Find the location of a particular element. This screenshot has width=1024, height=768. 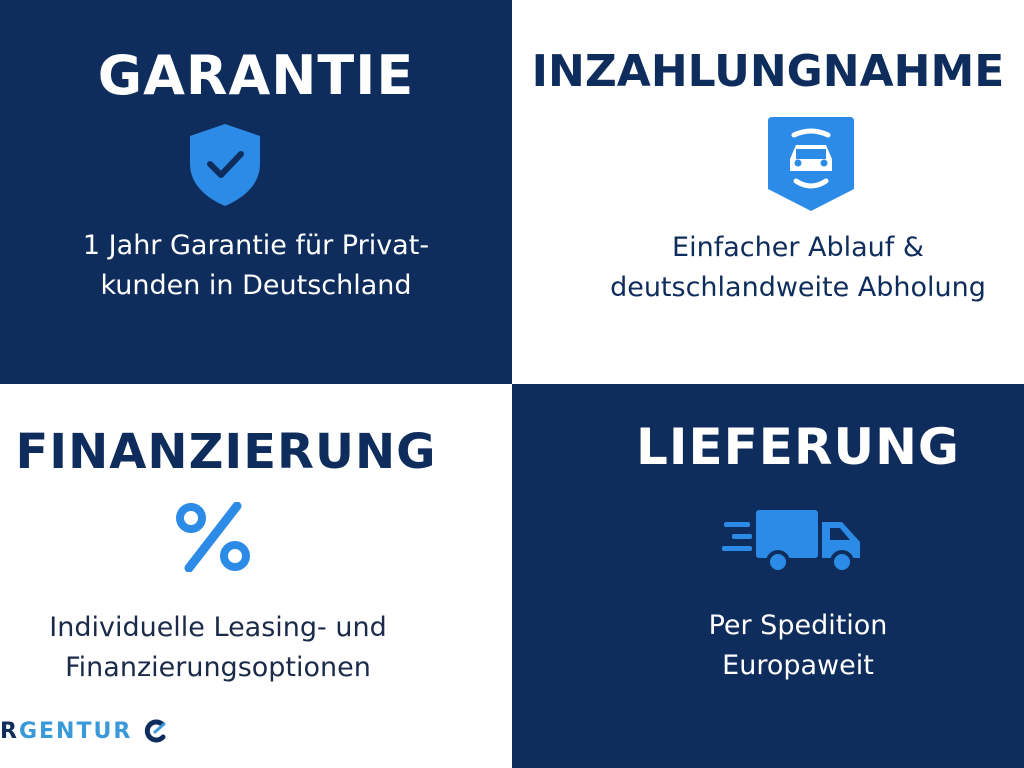

truck-icon is located at coordinates (791, 542).